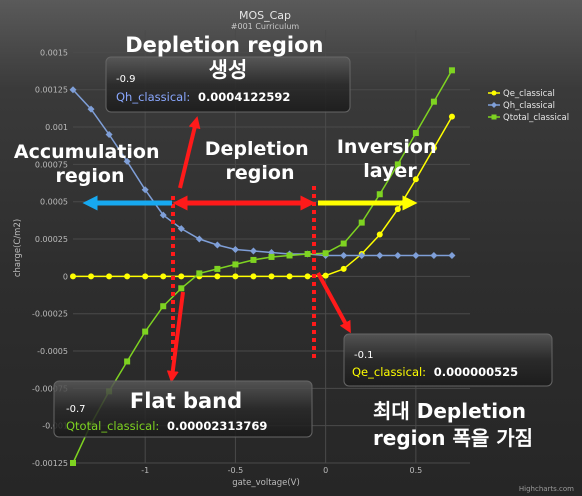 This screenshot has width=582, height=496. What do you see at coordinates (260, 161) in the screenshot?
I see `annotation-depletion: Depletion region` at bounding box center [260, 161].